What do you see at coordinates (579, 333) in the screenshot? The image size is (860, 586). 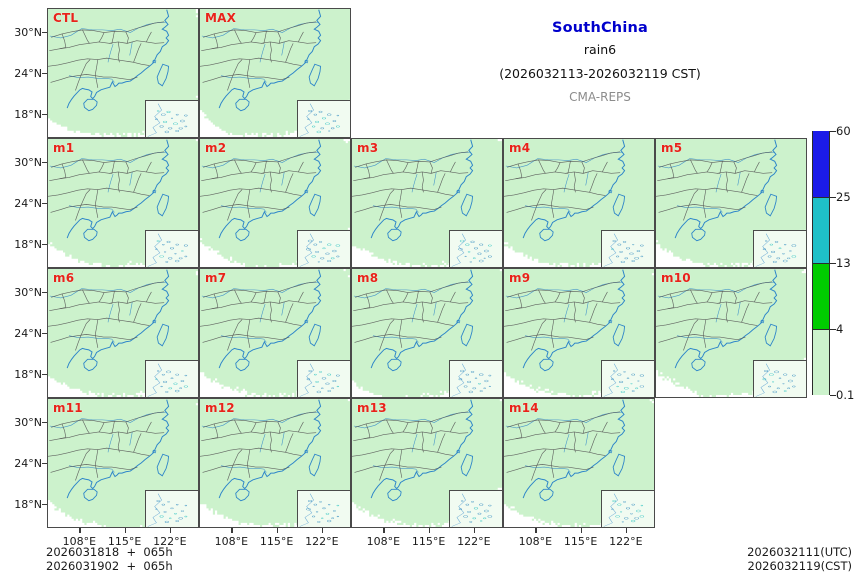 I see `map-panel-m9: m9` at bounding box center [579, 333].